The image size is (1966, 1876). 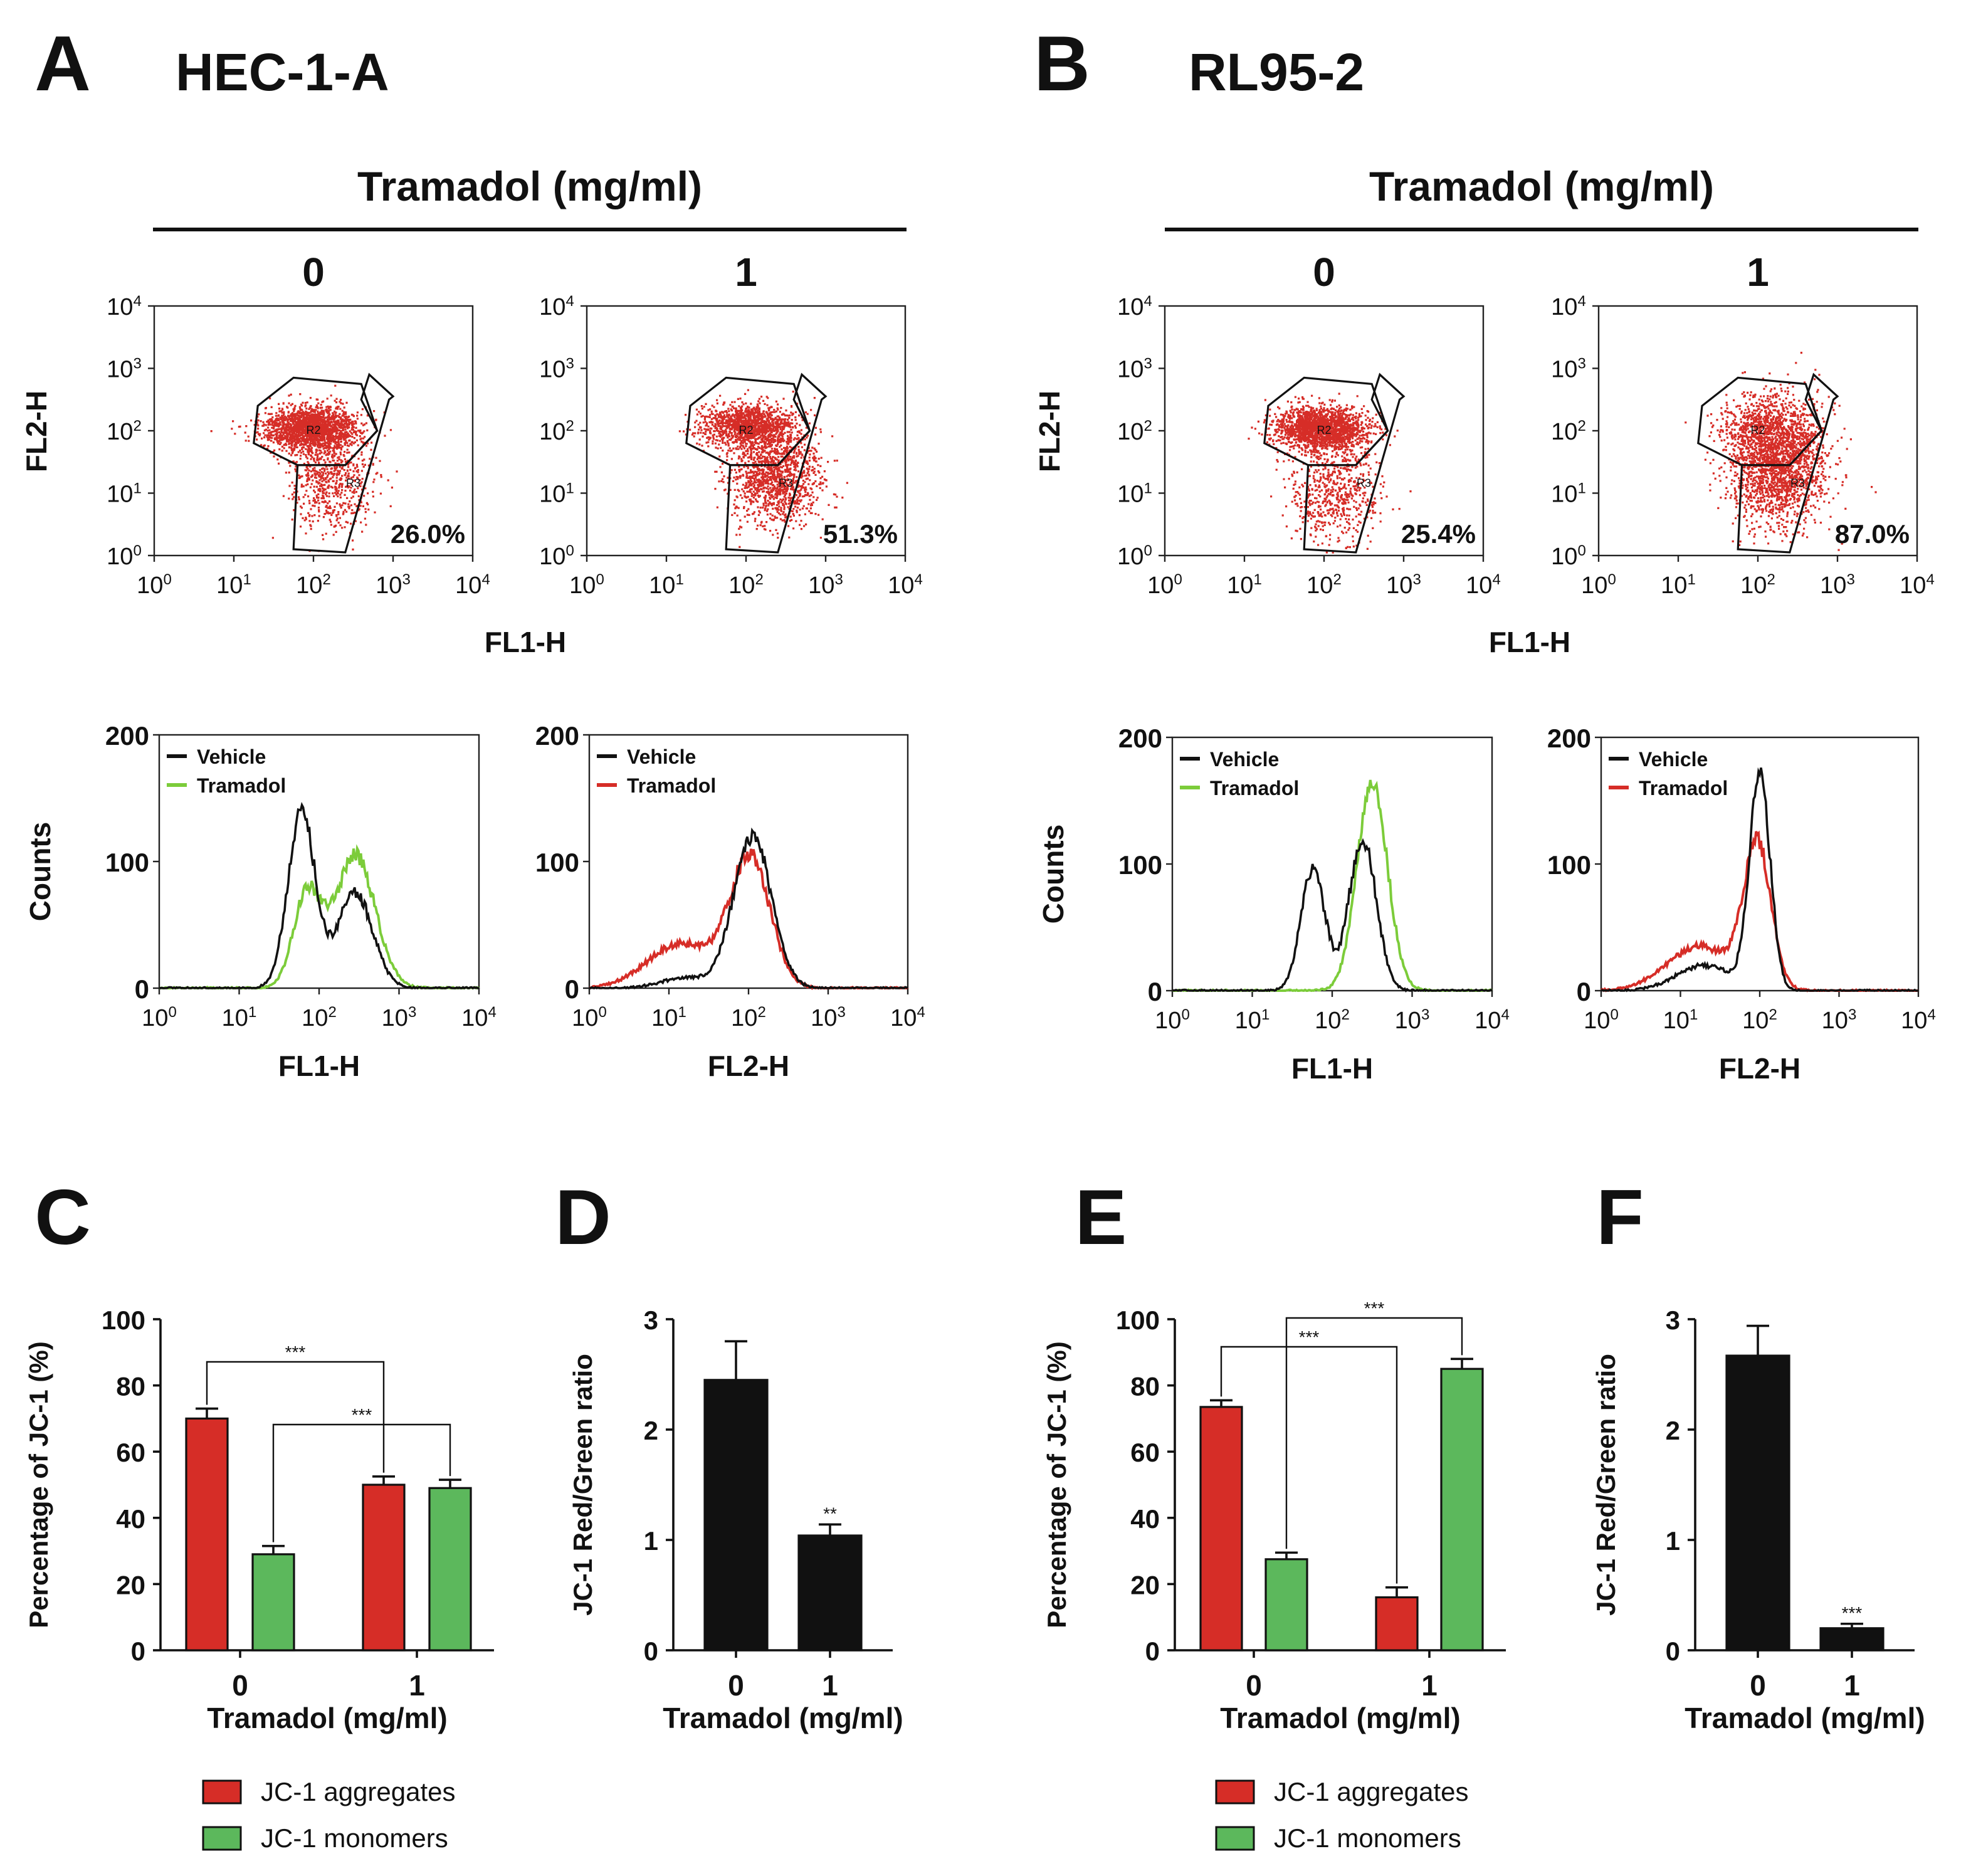 I want to click on cell-line-title-B: RL95-2, so click(x=1276, y=72).